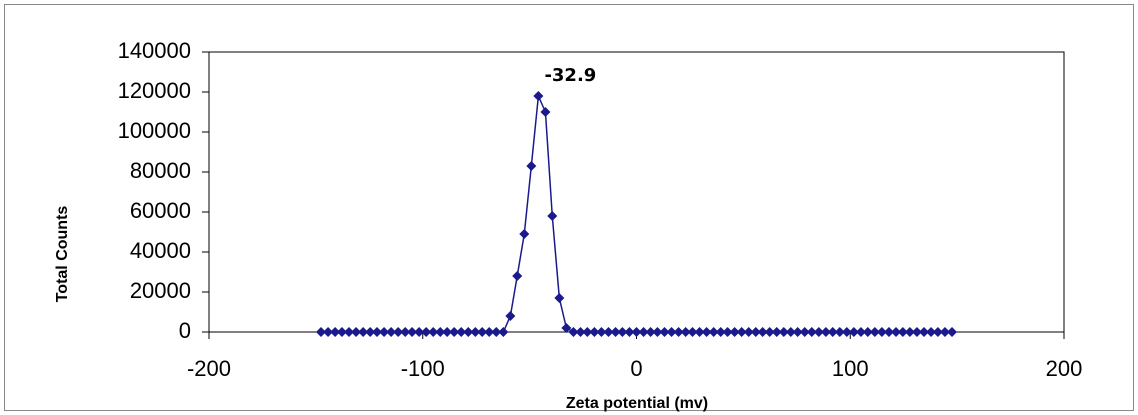 The height and width of the screenshot is (415, 1138). Describe the element at coordinates (154, 50) in the screenshot. I see `y-tick-label: 140000` at that location.